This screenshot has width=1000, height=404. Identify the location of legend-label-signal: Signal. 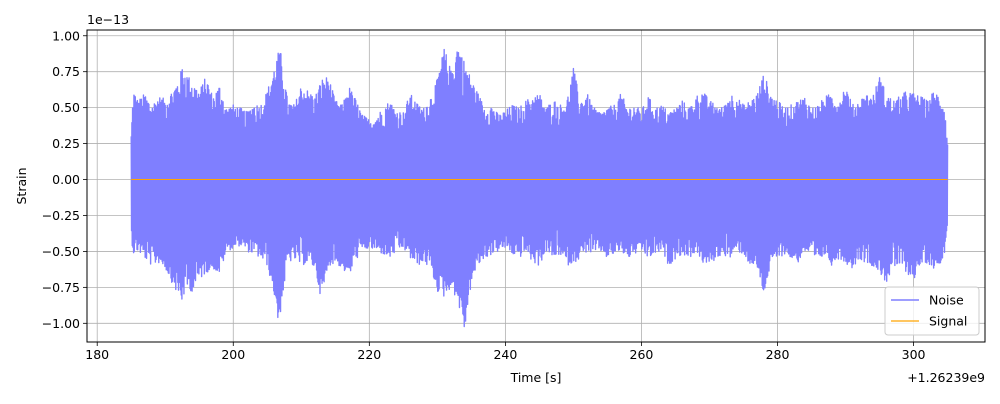
(948, 321).